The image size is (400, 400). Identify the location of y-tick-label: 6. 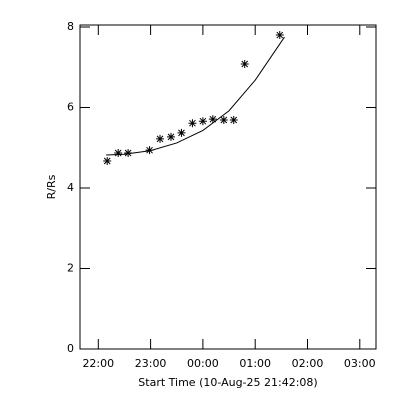
(70, 107).